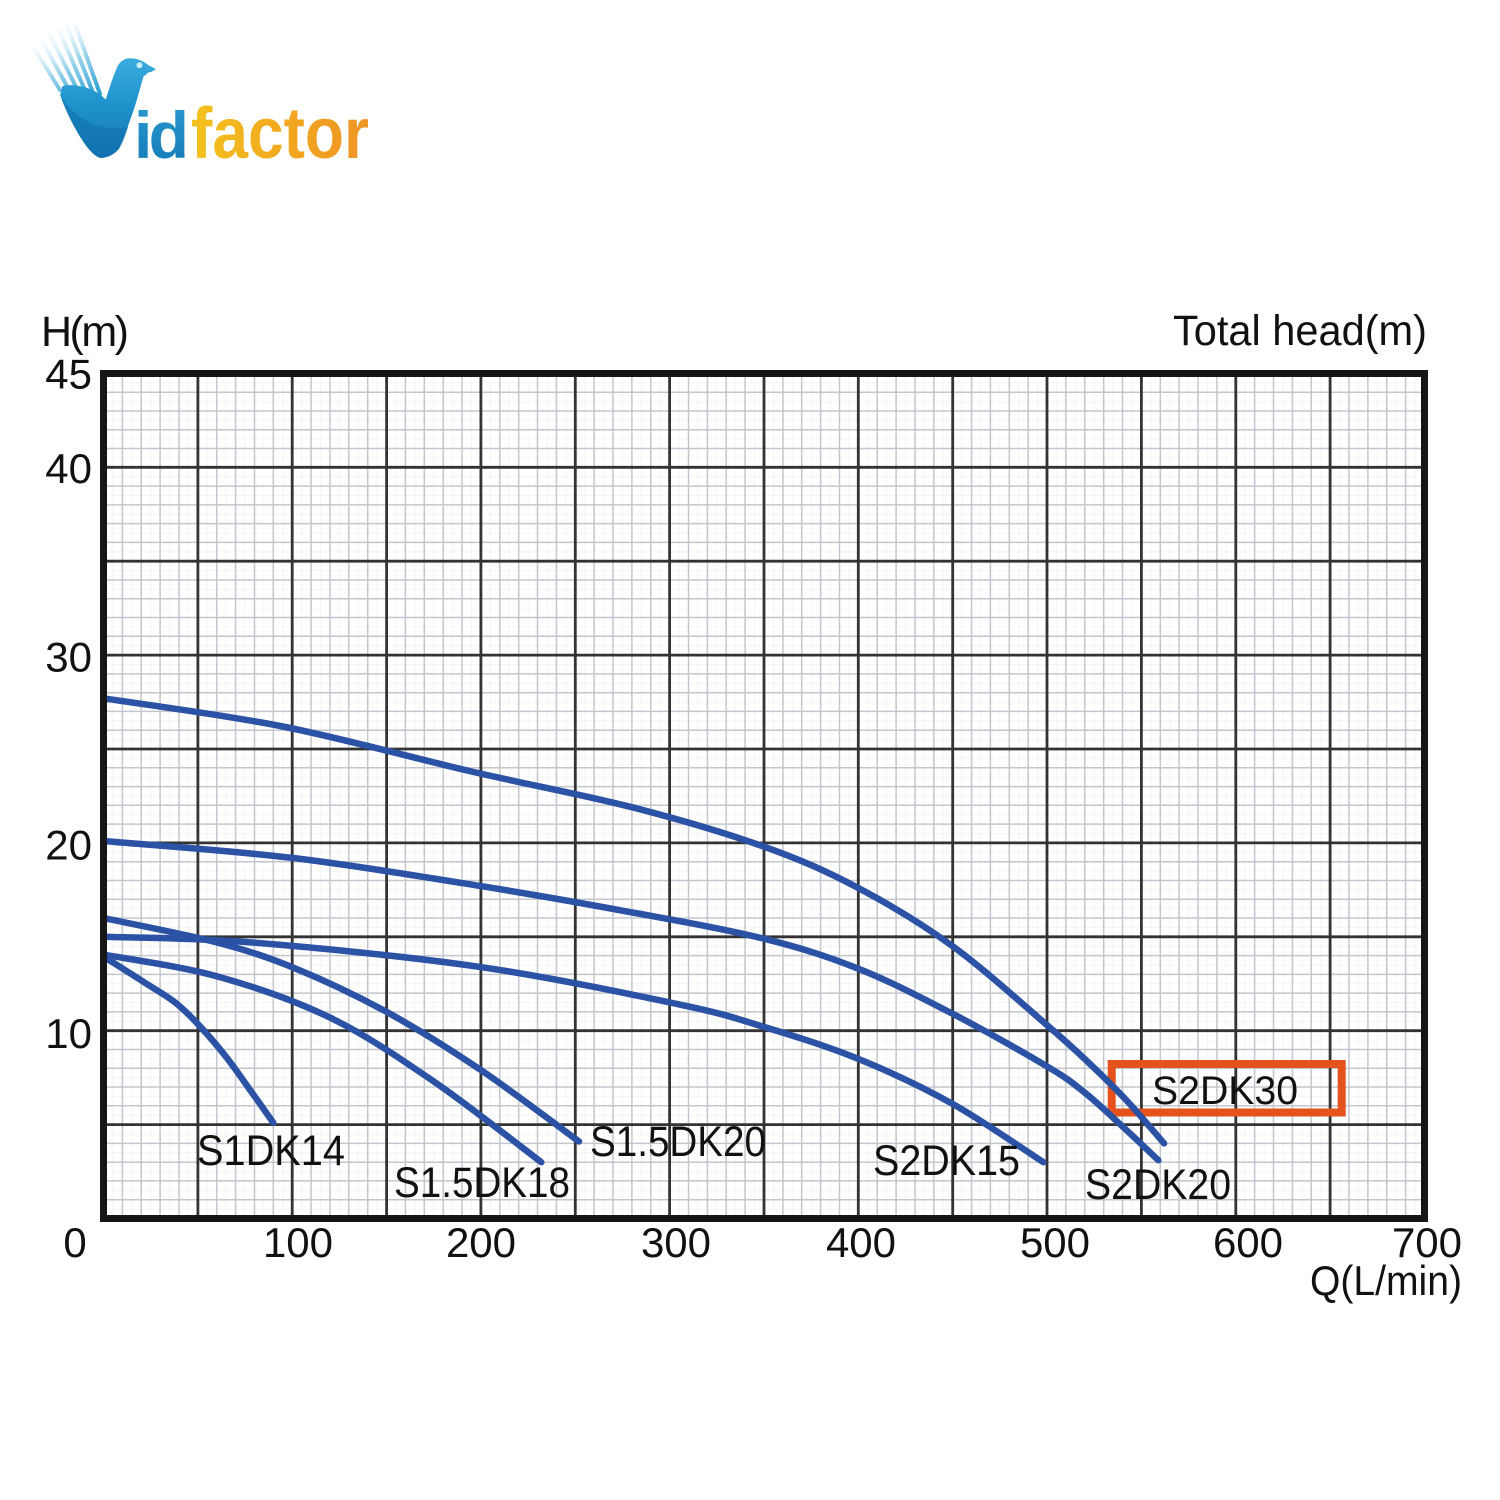  What do you see at coordinates (68, 1033) in the screenshot?
I see `svg-text: 10` at bounding box center [68, 1033].